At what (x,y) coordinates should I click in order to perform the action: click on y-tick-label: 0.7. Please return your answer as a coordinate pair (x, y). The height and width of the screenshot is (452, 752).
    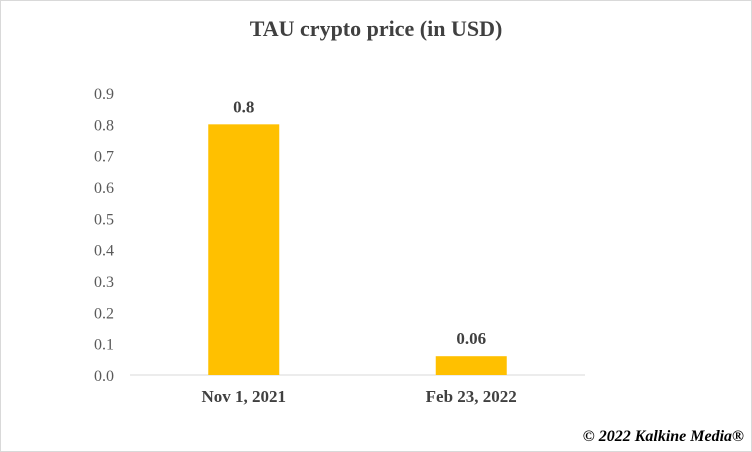
    Looking at the image, I should click on (104, 157).